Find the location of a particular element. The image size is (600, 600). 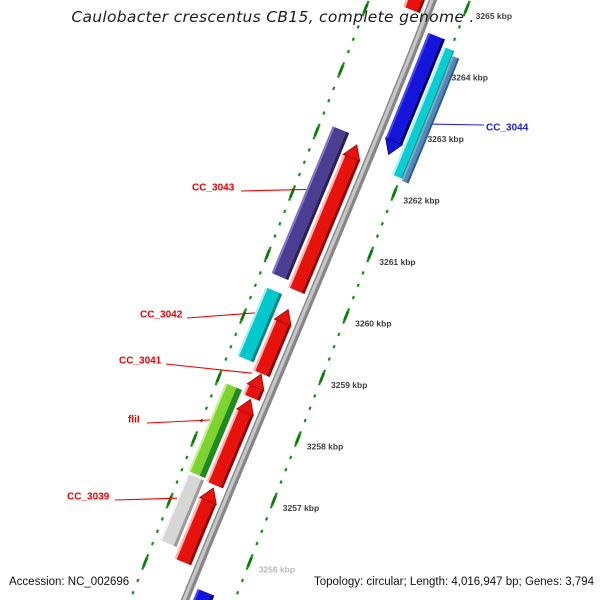

gene-fliI is located at coordinates (215, 430).